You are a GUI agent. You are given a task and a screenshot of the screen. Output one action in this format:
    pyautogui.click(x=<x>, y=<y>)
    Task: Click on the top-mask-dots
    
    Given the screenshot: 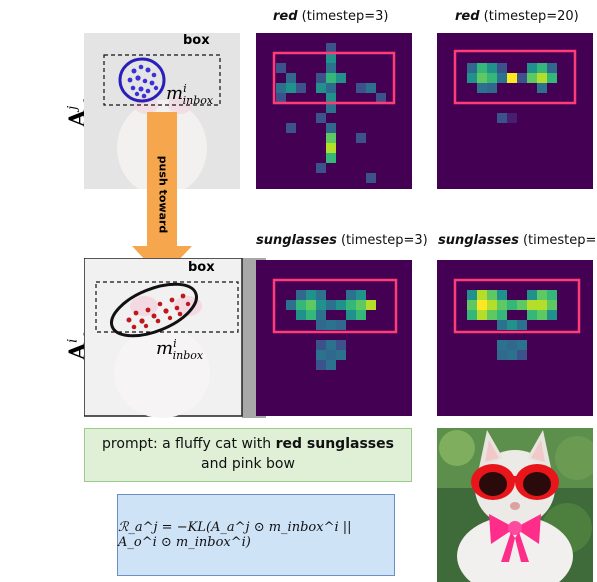 What is the action you would take?
    pyautogui.click(x=143, y=81)
    